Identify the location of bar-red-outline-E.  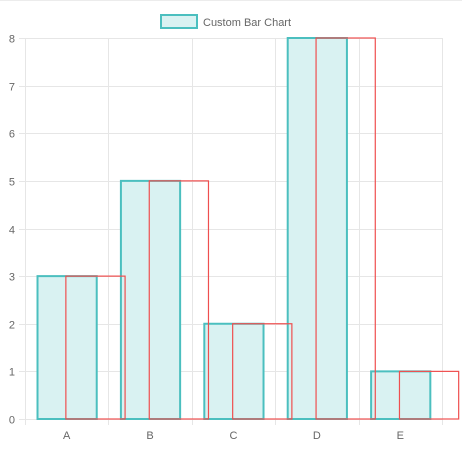
(429, 395).